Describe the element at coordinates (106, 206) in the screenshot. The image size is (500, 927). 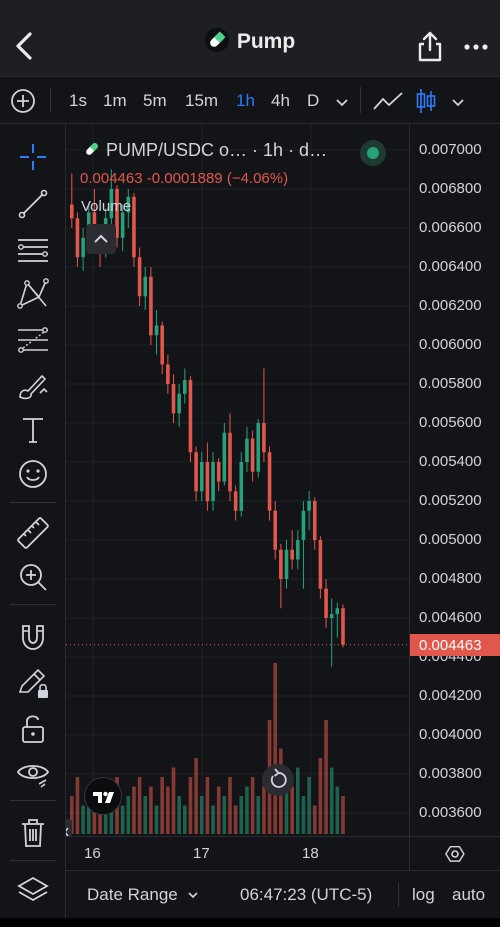
I see `volume-legend: Volume` at that location.